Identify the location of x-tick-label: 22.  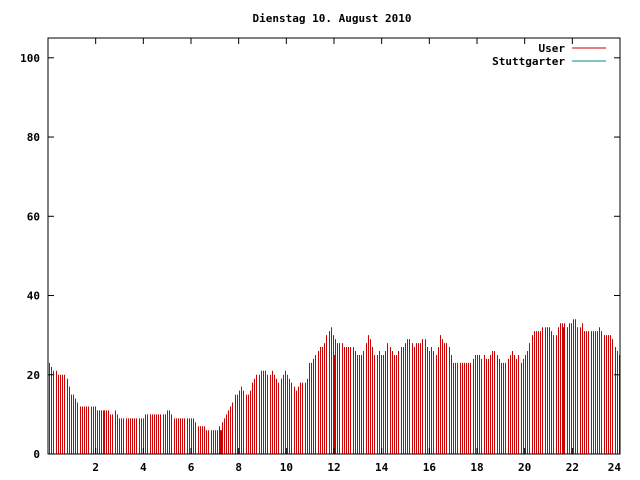
(572, 467).